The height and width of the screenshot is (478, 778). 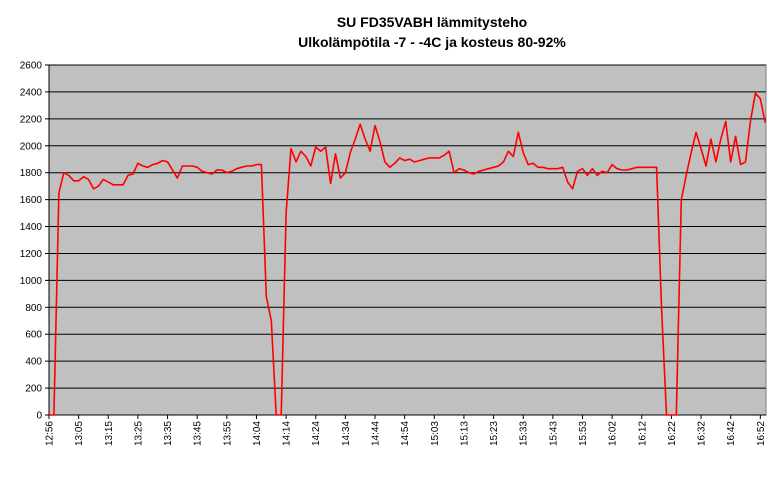 I want to click on y-tick-label: 2600, so click(x=31, y=66).